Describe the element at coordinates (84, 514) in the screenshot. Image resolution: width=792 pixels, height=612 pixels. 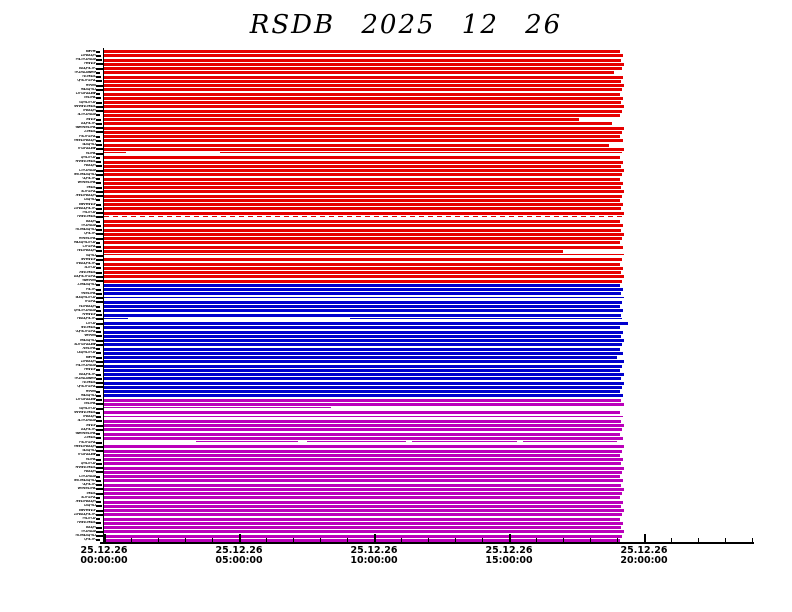
I see `row-label-group-magenta: ZTRBDGQPSLYFC` at that location.